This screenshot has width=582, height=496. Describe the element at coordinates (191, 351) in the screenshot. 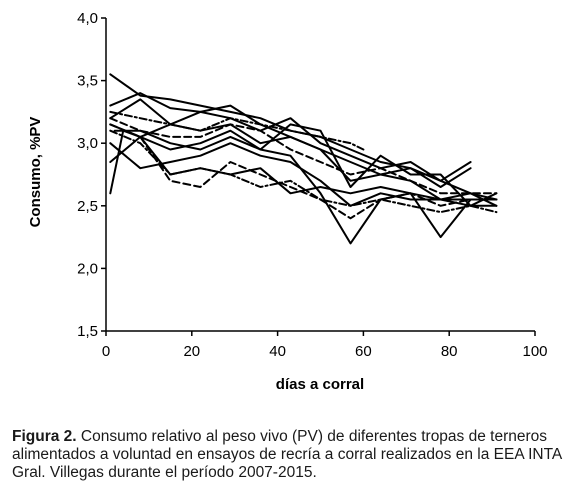

I see `x-tick-label: 20` at that location.